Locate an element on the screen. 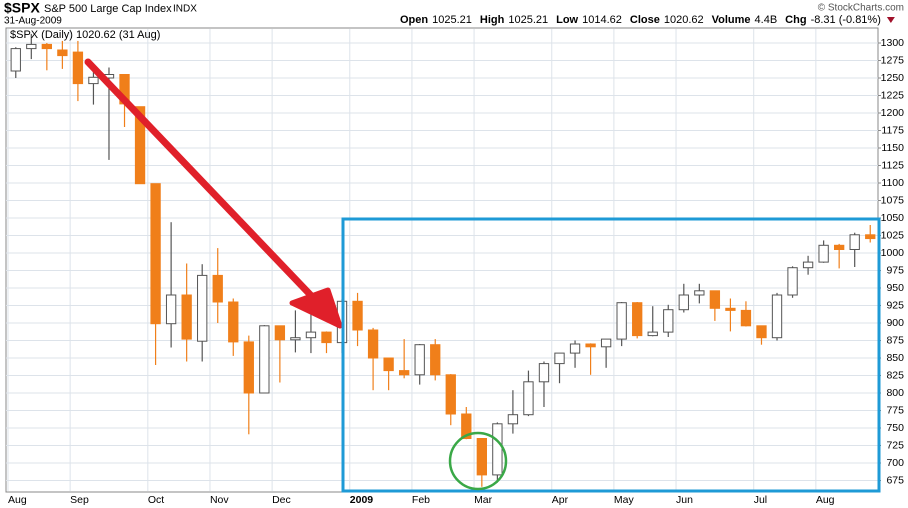 This screenshot has height=508, width=908. y-tick-label: 1300 is located at coordinates (893, 43).